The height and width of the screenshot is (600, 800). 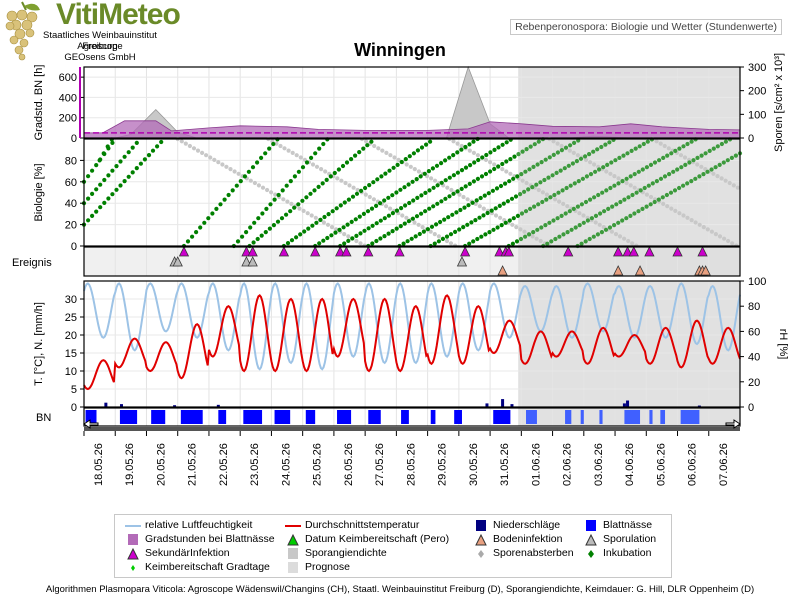 I want to click on logo-line-2: Agroscope, so click(x=100, y=46).